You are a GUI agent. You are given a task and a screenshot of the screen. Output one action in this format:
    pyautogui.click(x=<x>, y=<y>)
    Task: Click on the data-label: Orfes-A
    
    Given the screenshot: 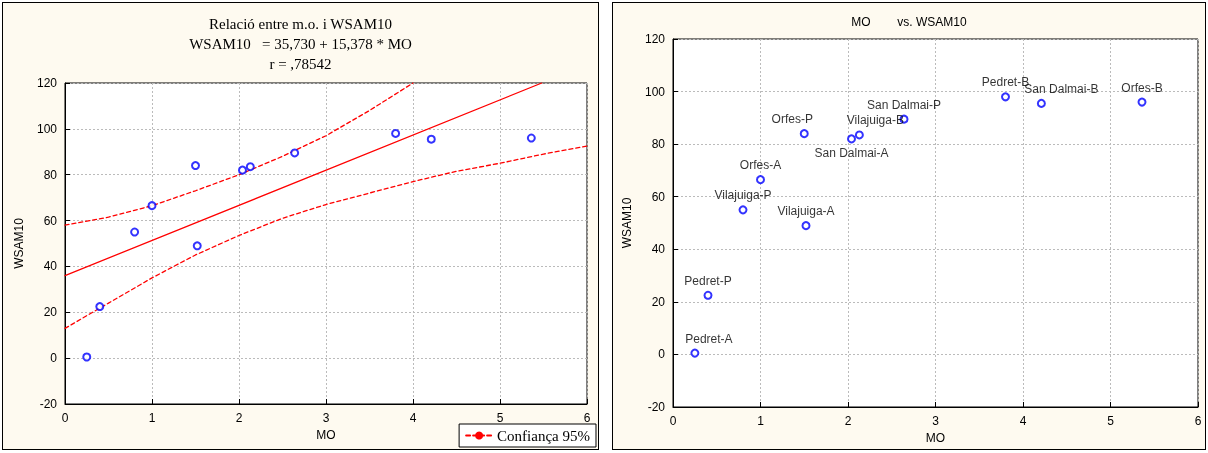 What is the action you would take?
    pyautogui.click(x=760, y=165)
    